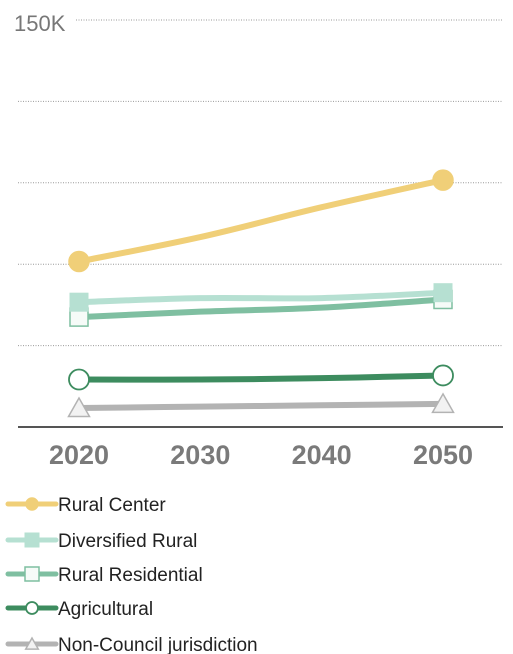 This screenshot has width=513, height=654. I want to click on series-agricultural, so click(261, 377).